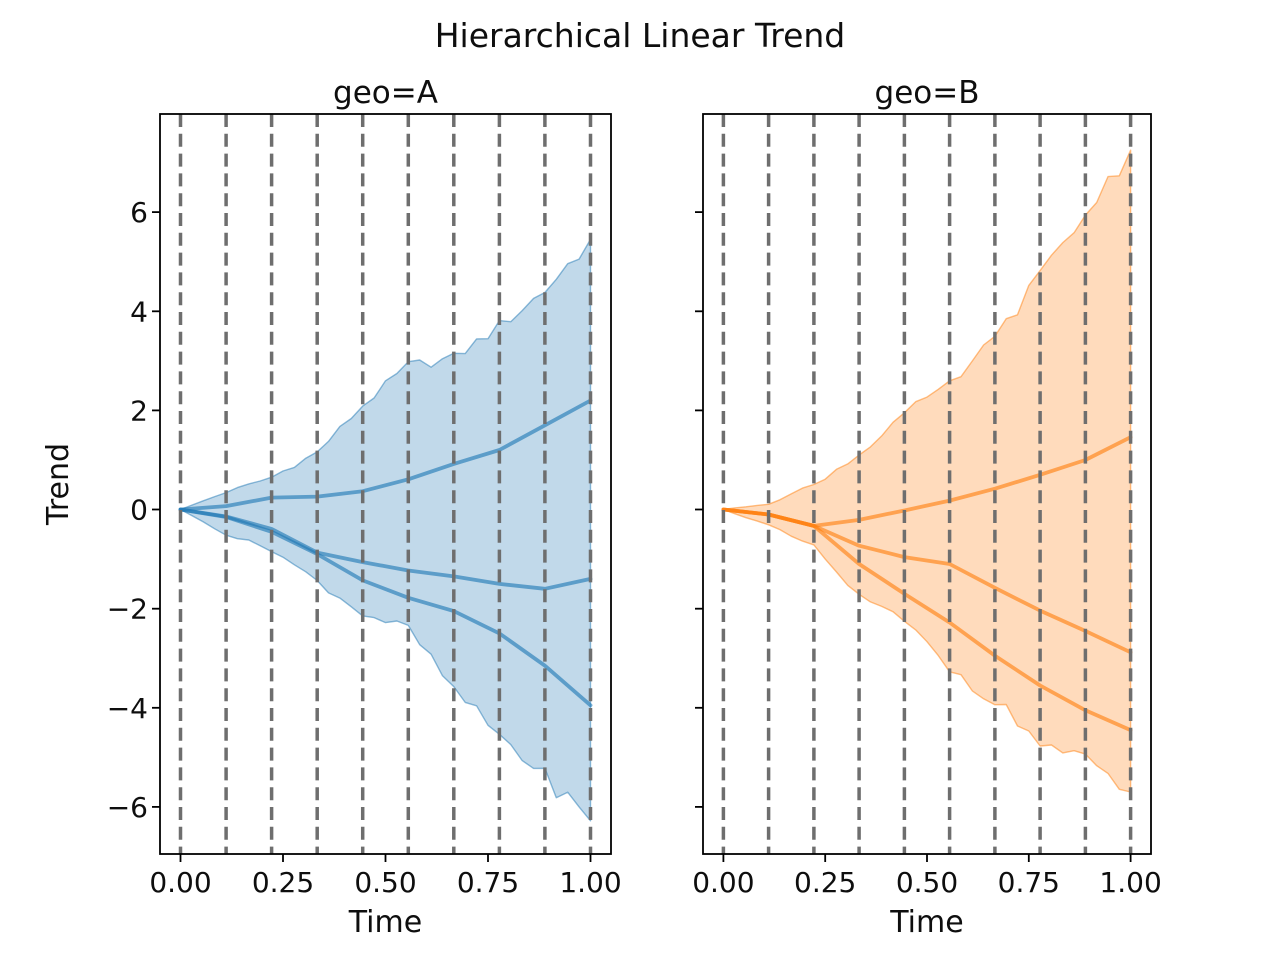 This screenshot has width=1280, height=960. What do you see at coordinates (640, 35) in the screenshot?
I see `figure-title: Hierarchical Linear Trend` at bounding box center [640, 35].